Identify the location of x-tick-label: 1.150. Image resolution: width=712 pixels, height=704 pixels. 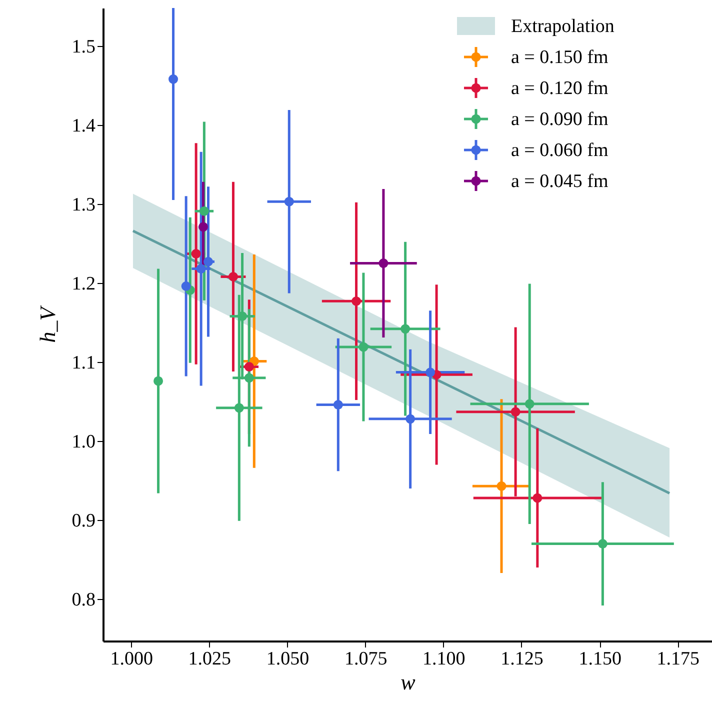
(600, 659).